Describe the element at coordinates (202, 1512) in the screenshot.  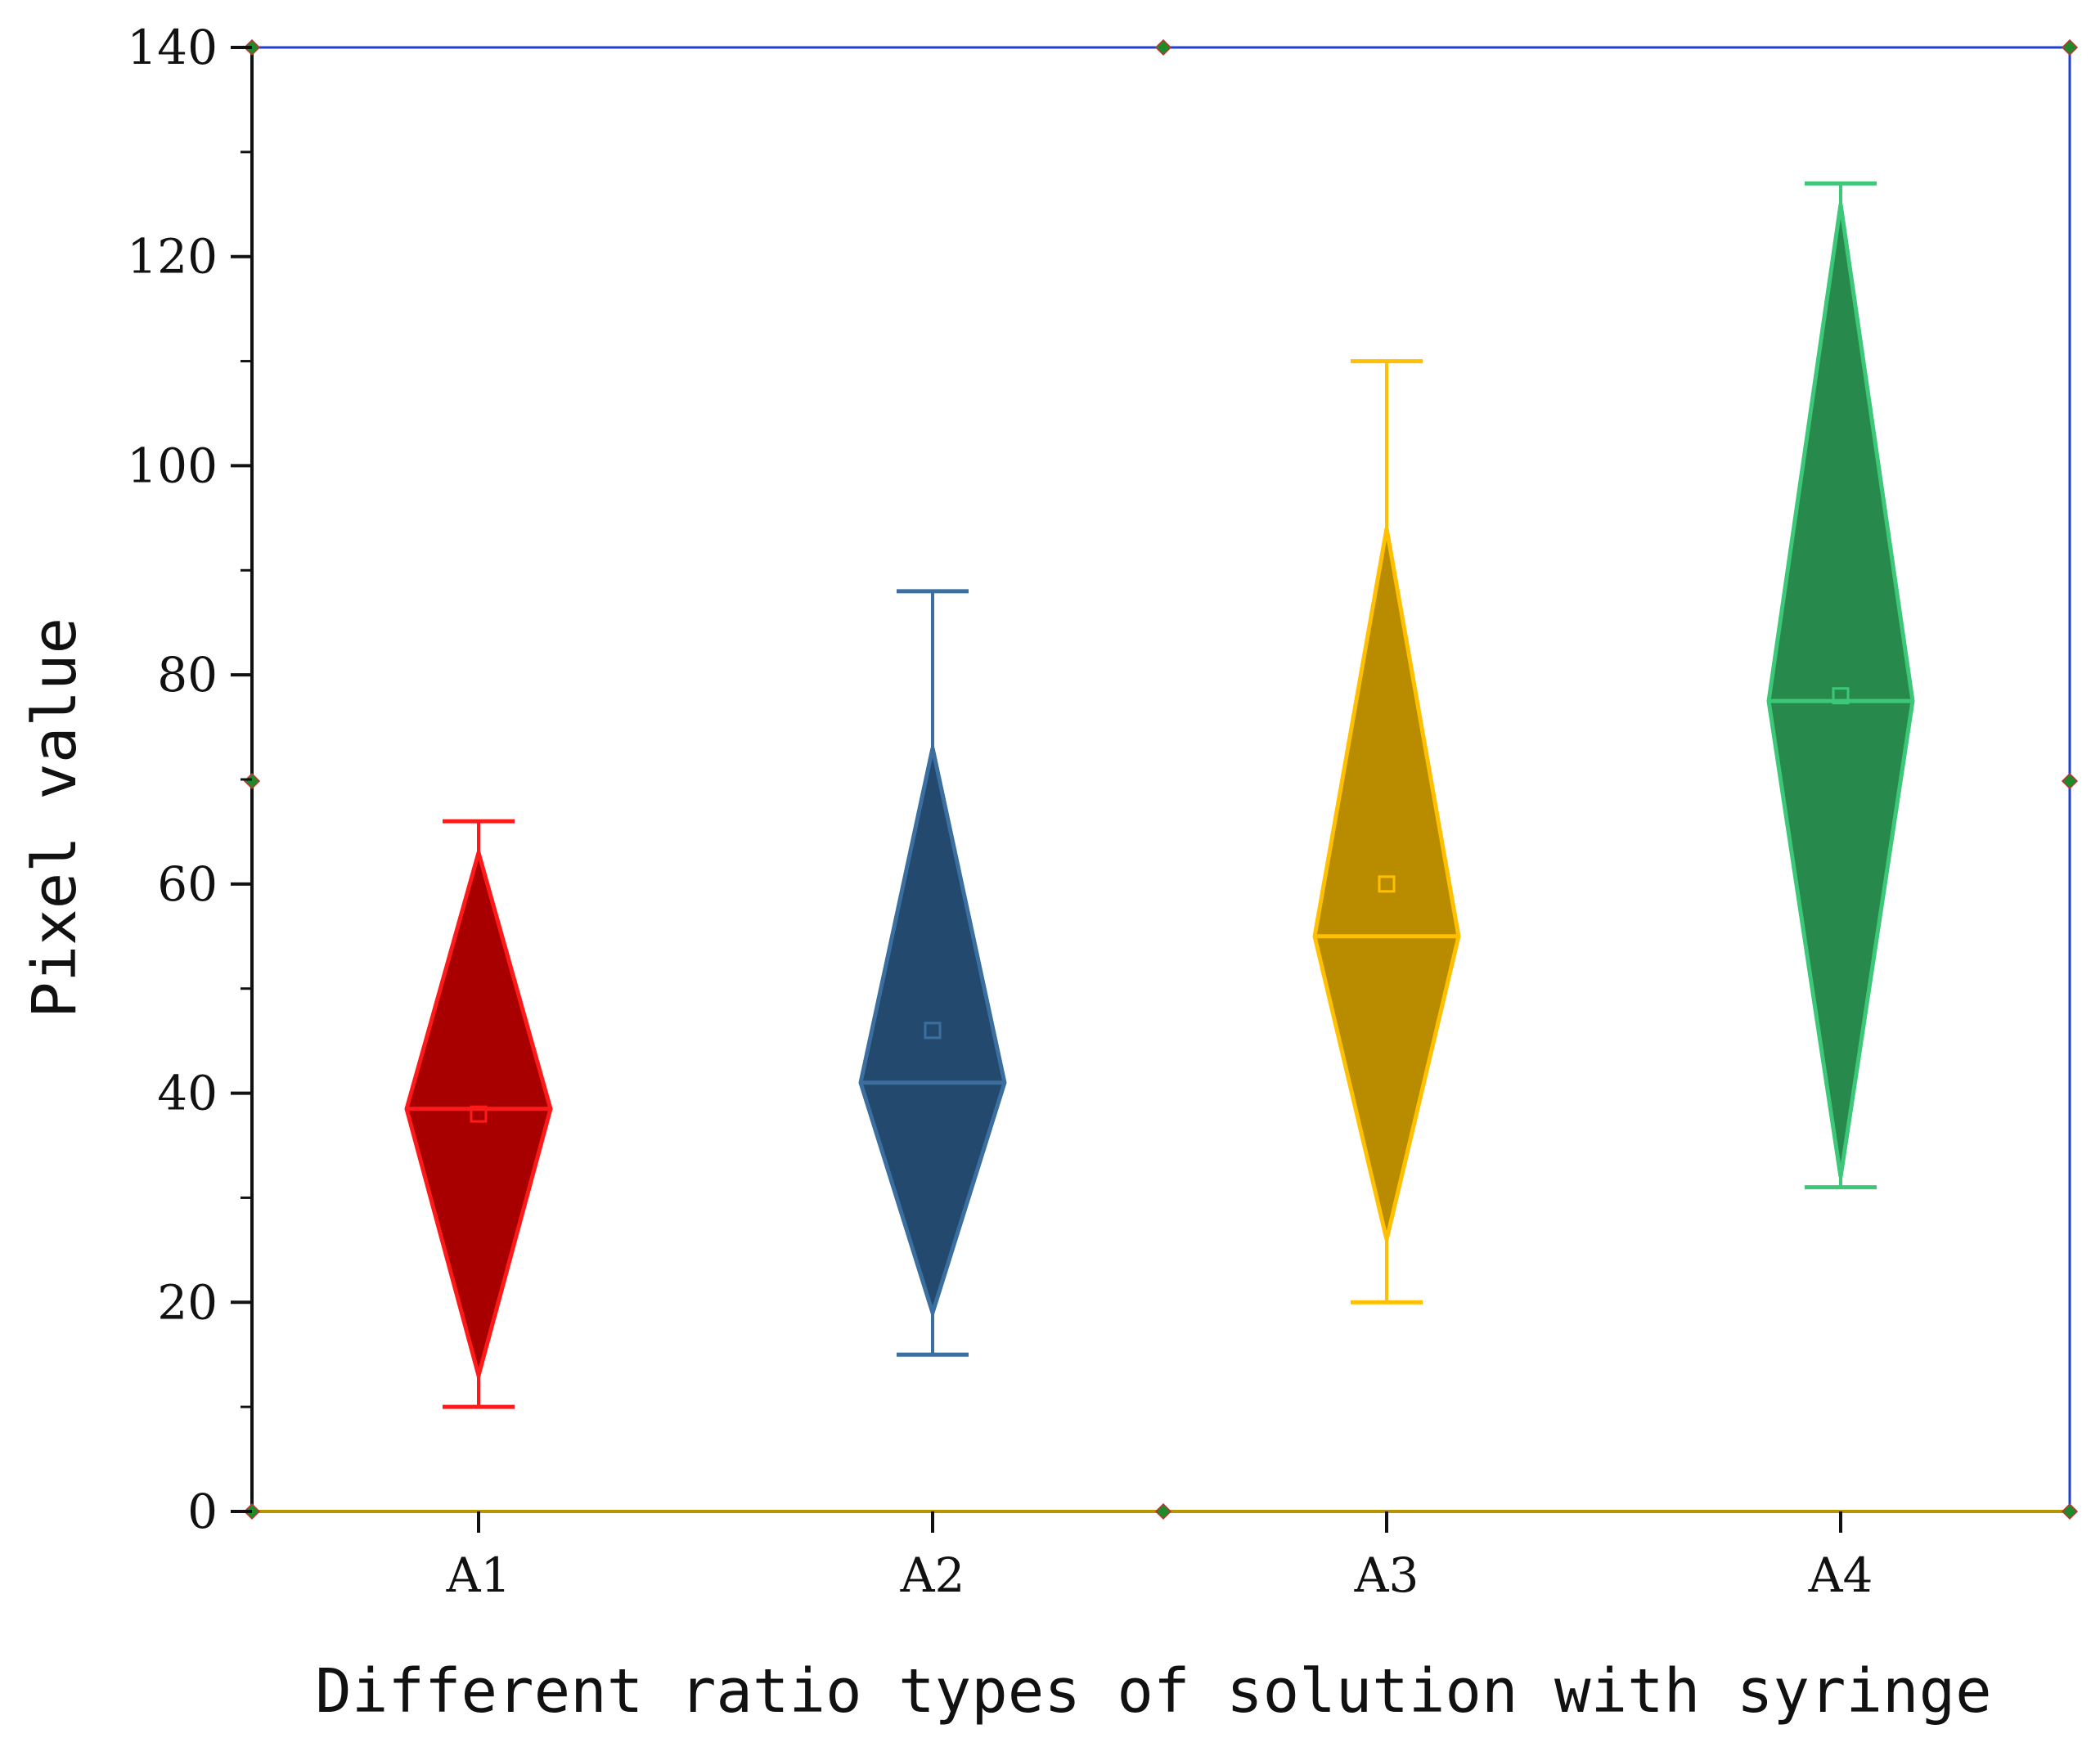
I see `y-tick-label: 0` at that location.